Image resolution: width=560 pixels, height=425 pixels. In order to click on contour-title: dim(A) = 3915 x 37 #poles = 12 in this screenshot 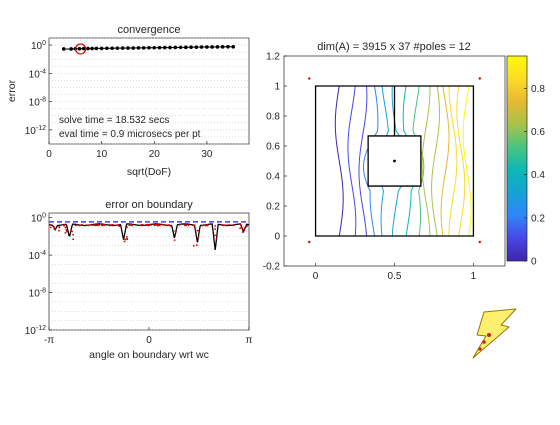, I will do `click(393, 47)`.